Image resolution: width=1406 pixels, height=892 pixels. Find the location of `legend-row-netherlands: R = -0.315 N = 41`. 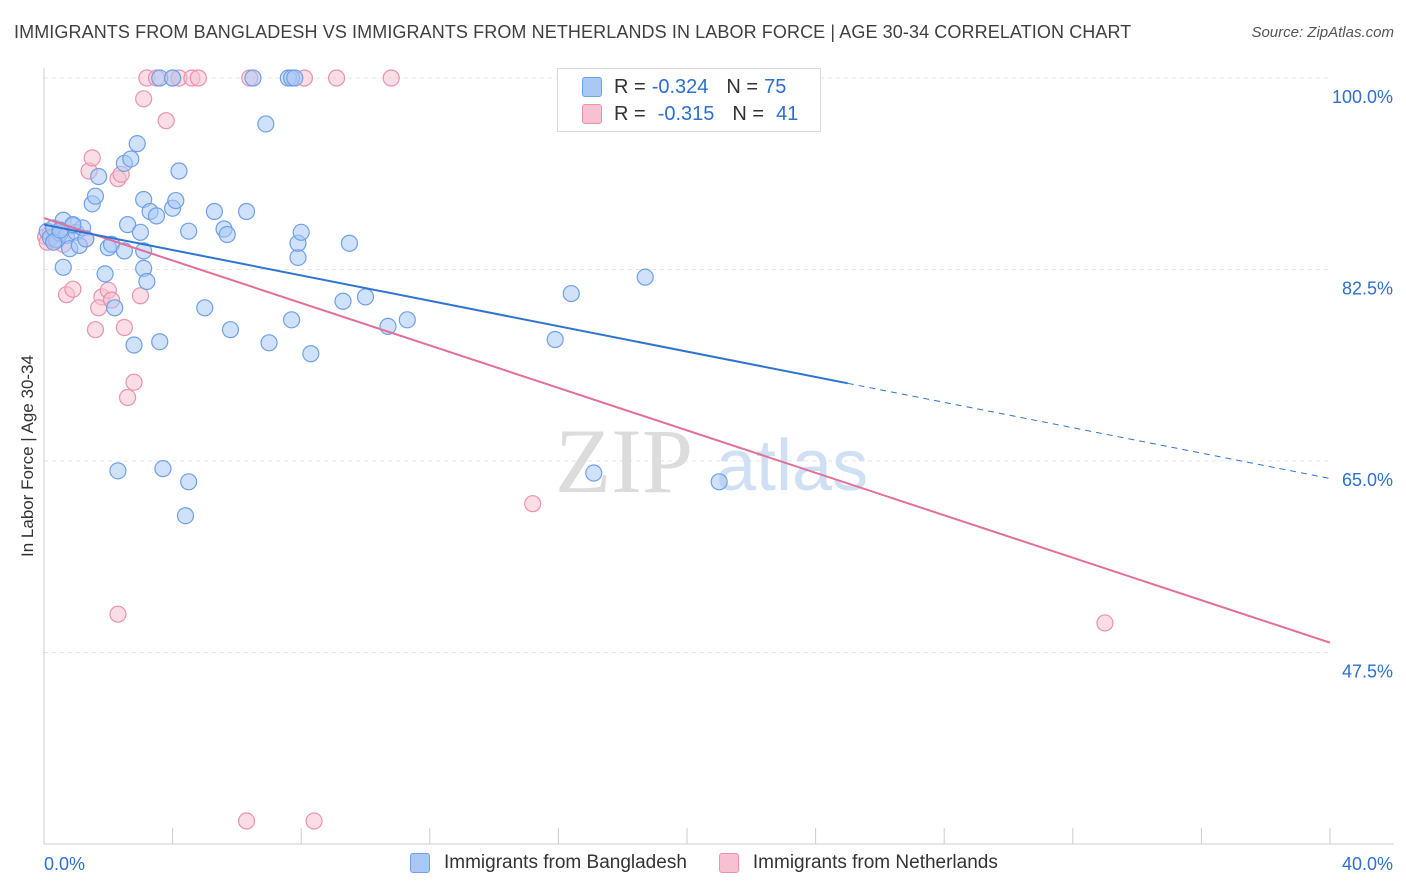

legend-row-netherlands: R = -0.315 N = 41 is located at coordinates (690, 114).